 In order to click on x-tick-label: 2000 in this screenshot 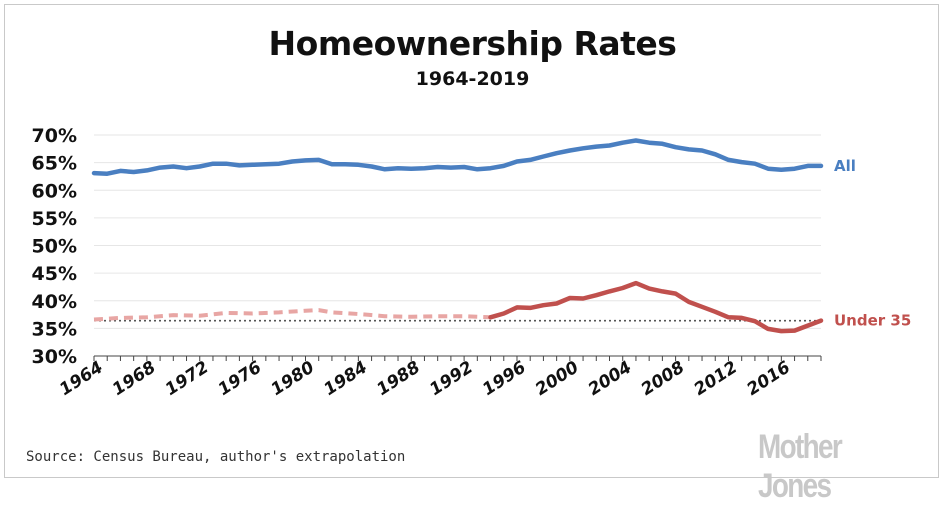, I will do `click(557, 378)`.